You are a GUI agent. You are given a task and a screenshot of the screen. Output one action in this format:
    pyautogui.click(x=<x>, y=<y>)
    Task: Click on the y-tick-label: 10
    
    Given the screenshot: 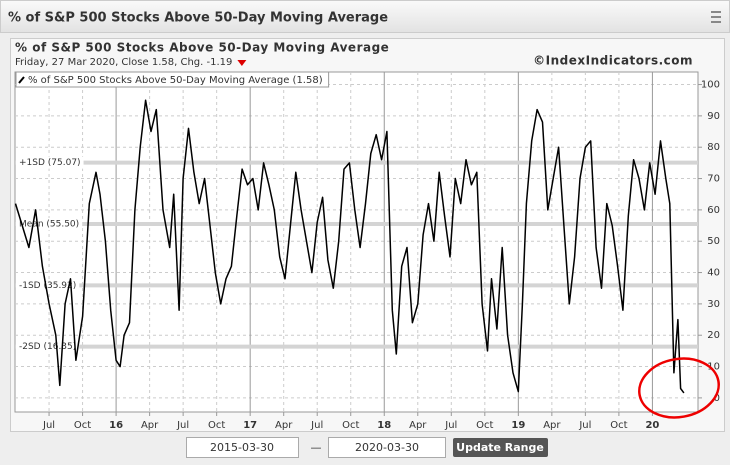 What is the action you would take?
    pyautogui.click(x=713, y=367)
    